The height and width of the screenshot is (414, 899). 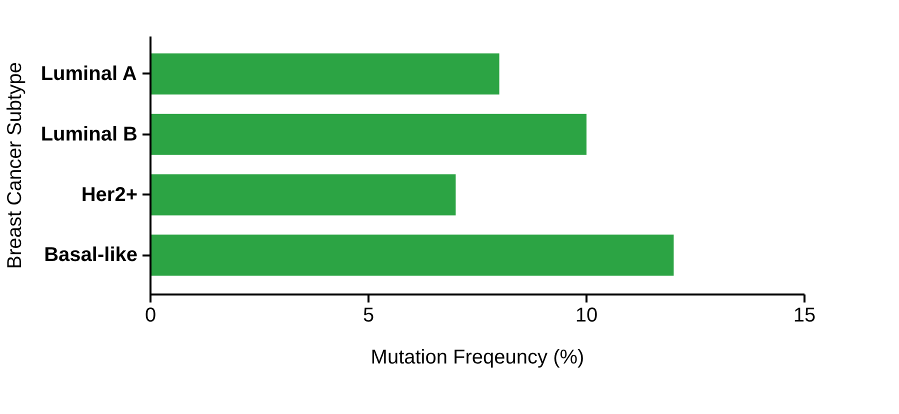 I want to click on x-tick-label: 15, so click(x=804, y=315).